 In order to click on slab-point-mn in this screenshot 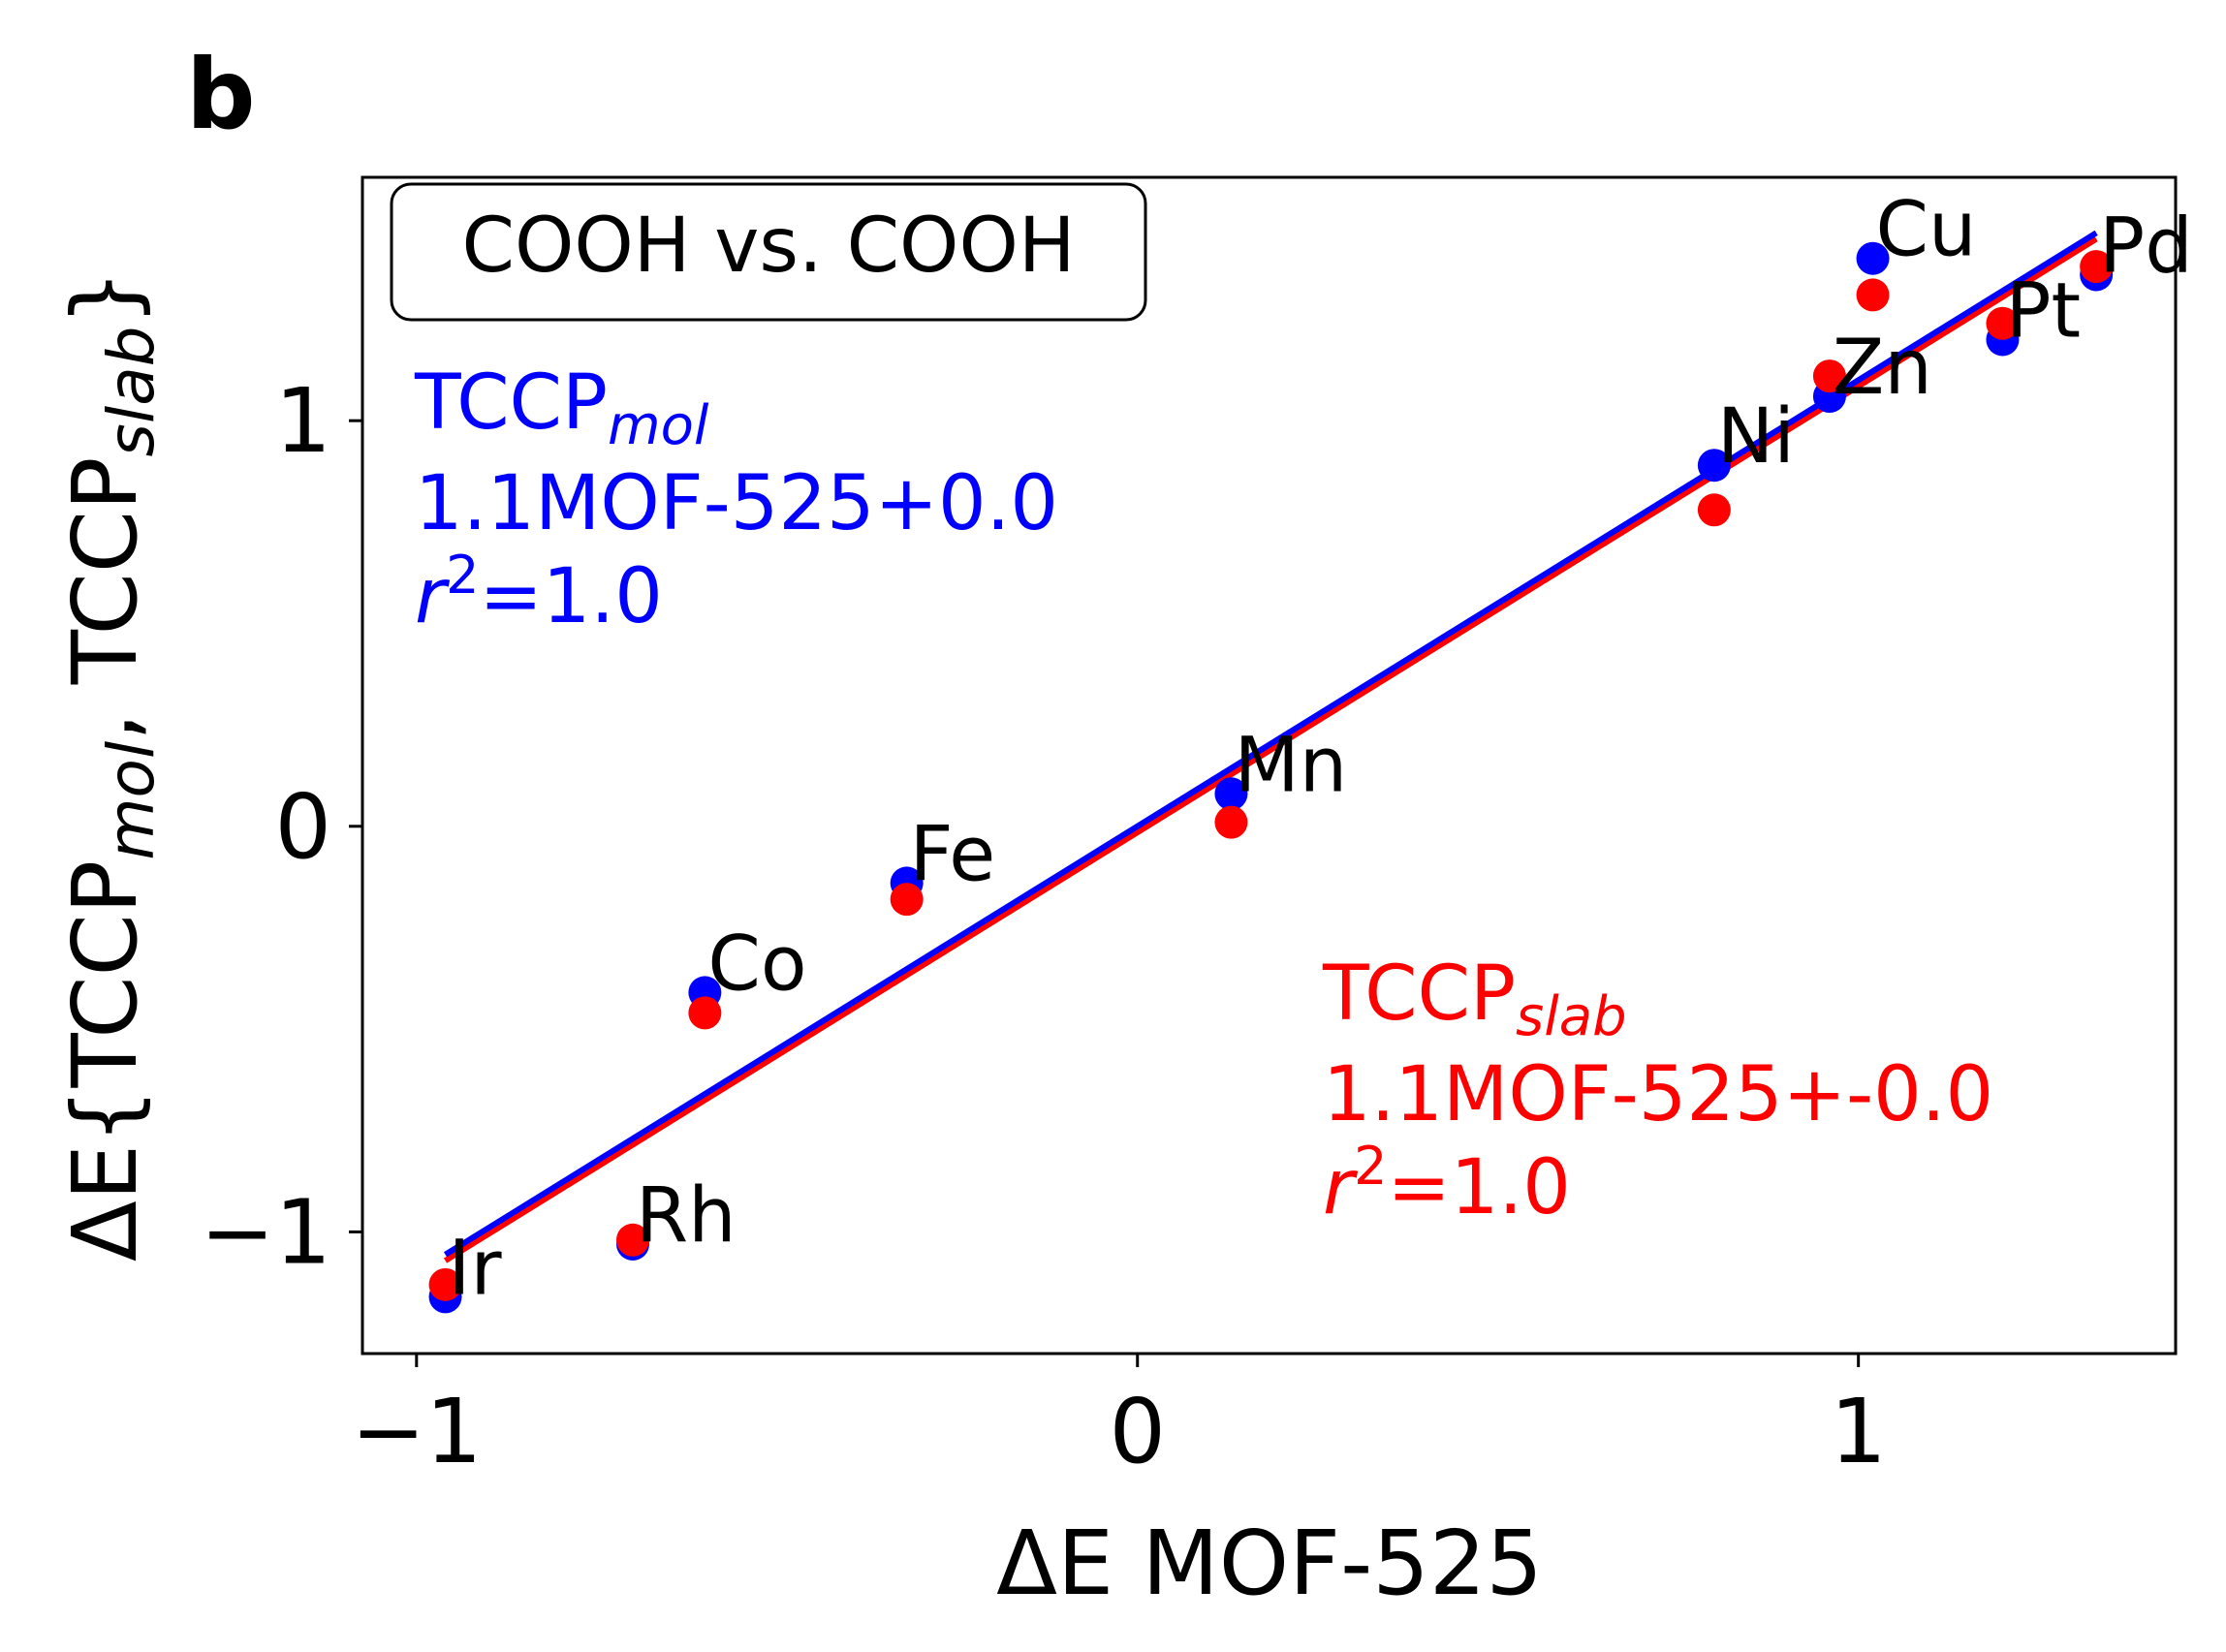, I will do `click(1231, 822)`.